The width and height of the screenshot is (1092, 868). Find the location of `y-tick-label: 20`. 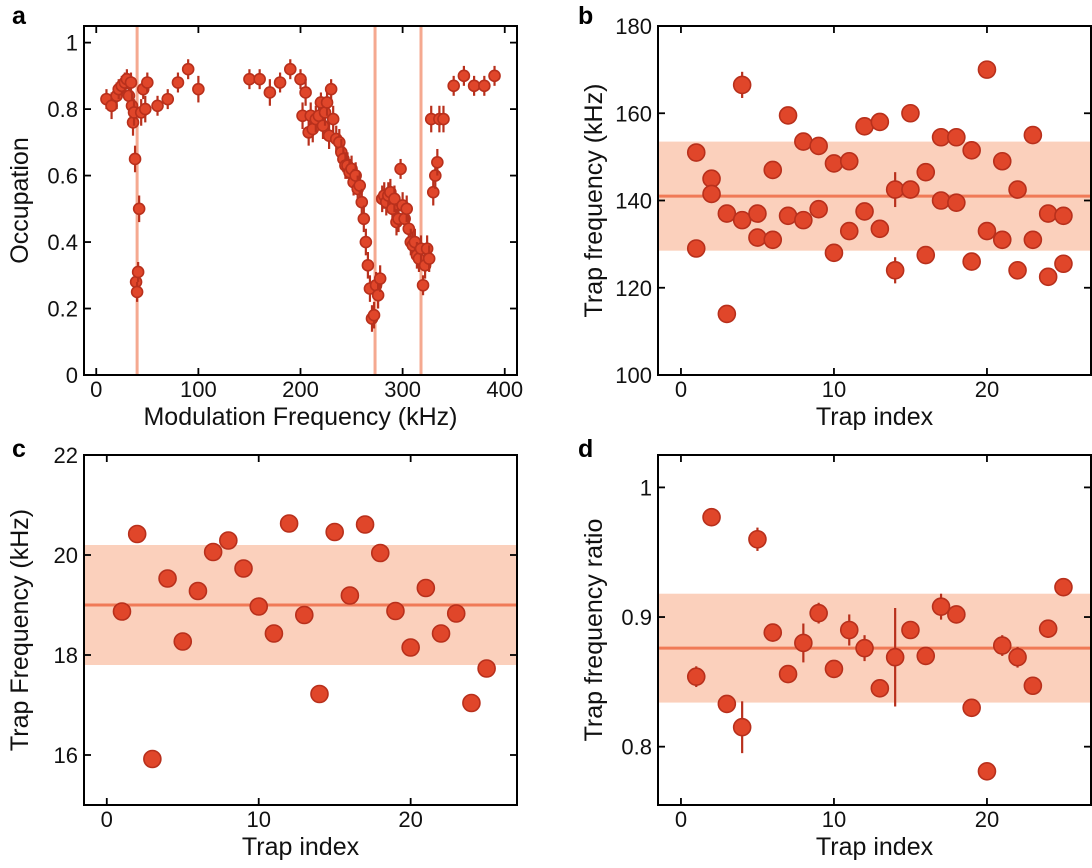

y-tick-label: 20 is located at coordinates (66, 555).